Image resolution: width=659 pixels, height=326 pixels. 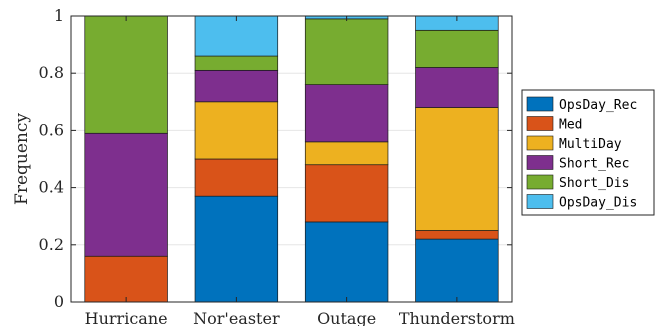 What do you see at coordinates (594, 183) in the screenshot?
I see `legend-label: Short_Dis` at bounding box center [594, 183].